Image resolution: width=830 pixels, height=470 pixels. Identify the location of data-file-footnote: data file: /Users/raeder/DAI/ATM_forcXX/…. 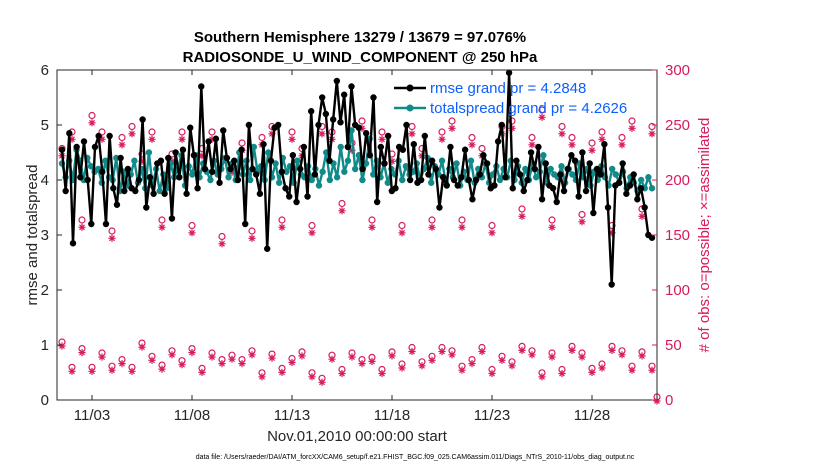
(415, 457).